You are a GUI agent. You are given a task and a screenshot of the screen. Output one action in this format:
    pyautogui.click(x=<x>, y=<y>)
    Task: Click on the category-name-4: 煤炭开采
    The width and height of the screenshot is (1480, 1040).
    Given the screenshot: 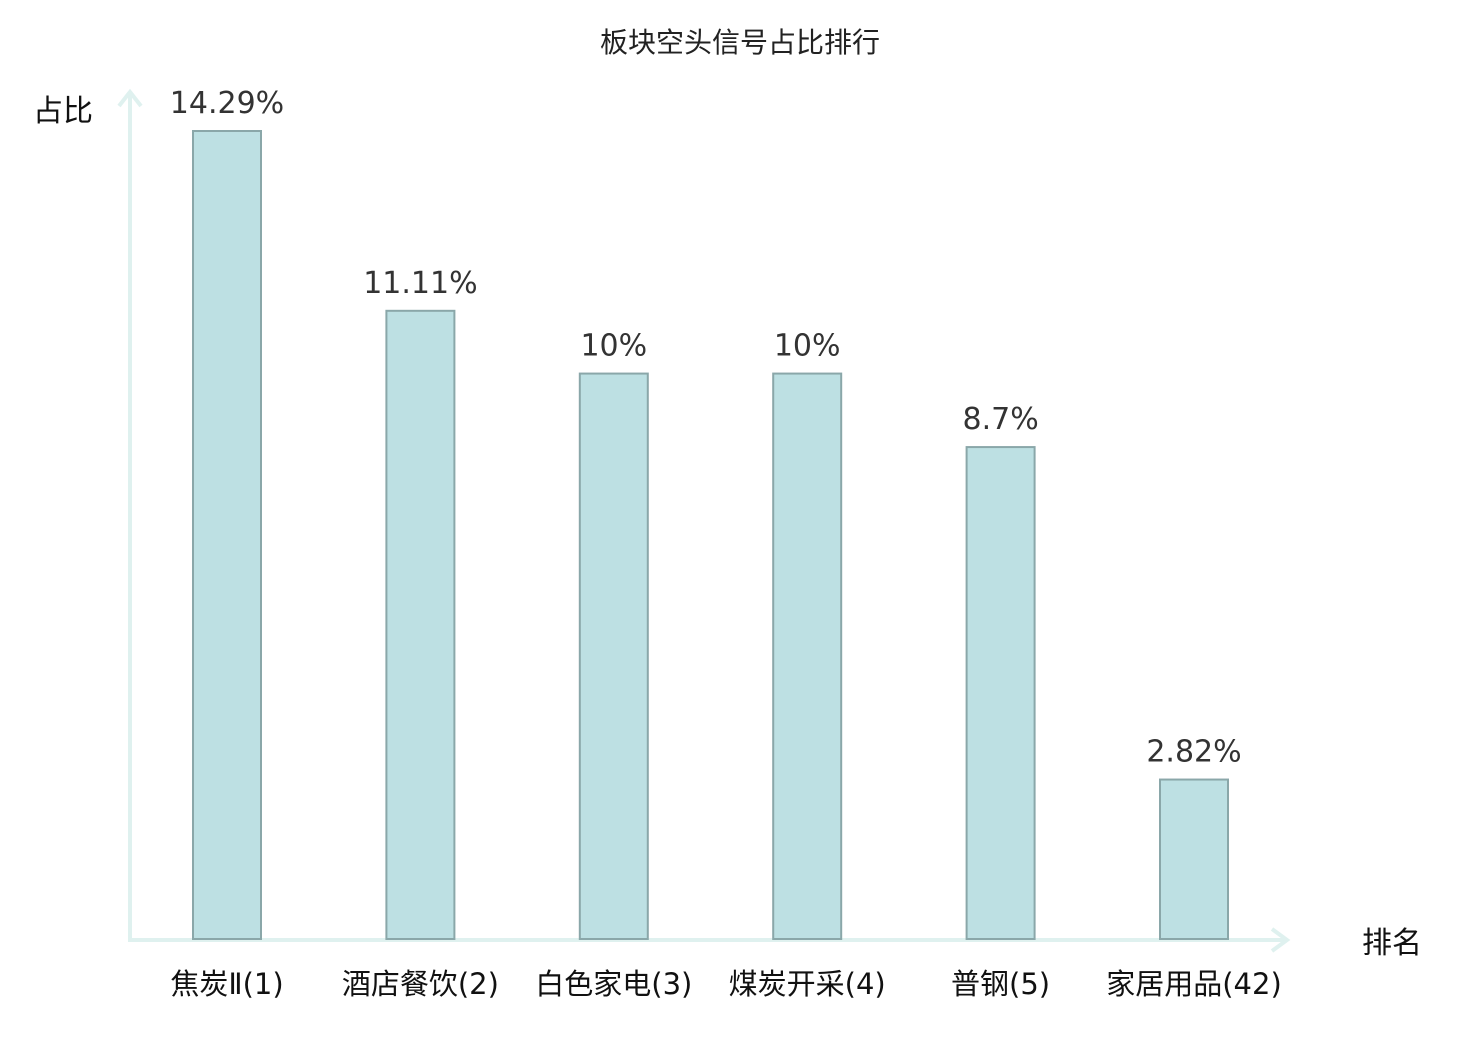 What is the action you would take?
    pyautogui.click(x=787, y=984)
    